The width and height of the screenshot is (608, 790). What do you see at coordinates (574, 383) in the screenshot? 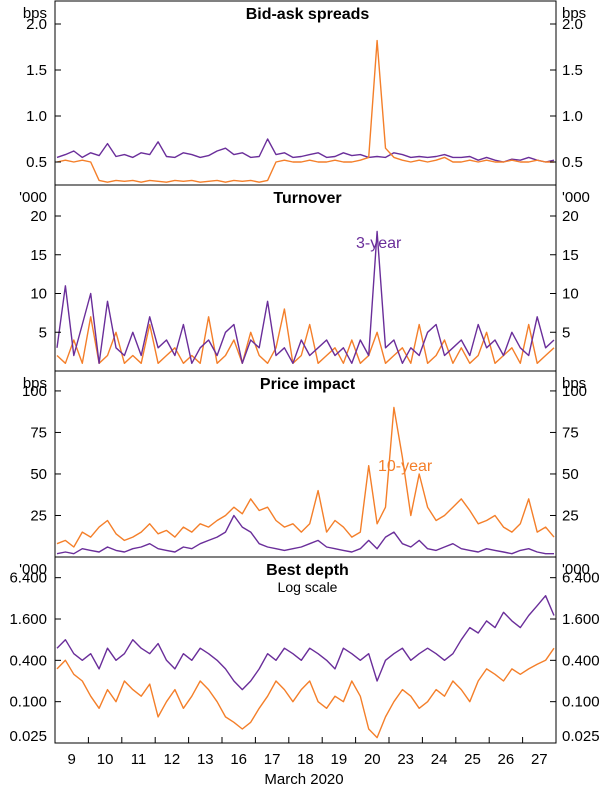
I see `price-impact-right-unit: bps` at bounding box center [574, 383].